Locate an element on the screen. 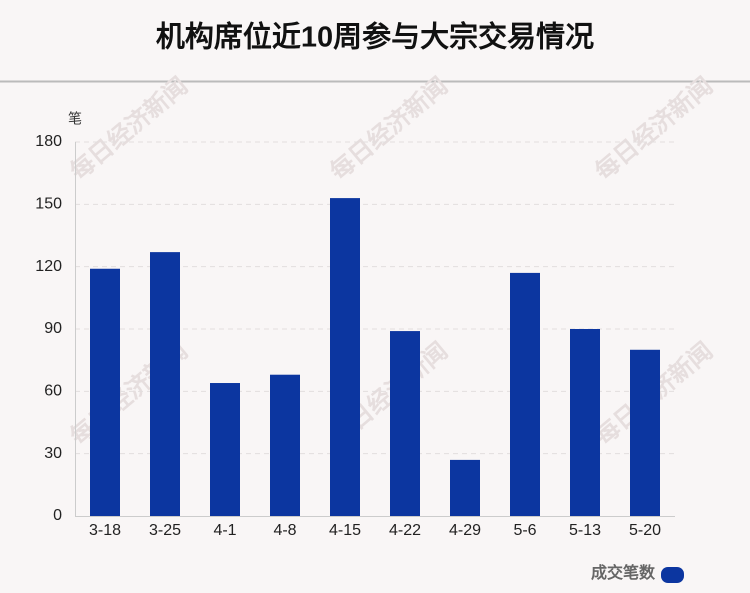  y-tick-label: 60 is located at coordinates (53, 391).